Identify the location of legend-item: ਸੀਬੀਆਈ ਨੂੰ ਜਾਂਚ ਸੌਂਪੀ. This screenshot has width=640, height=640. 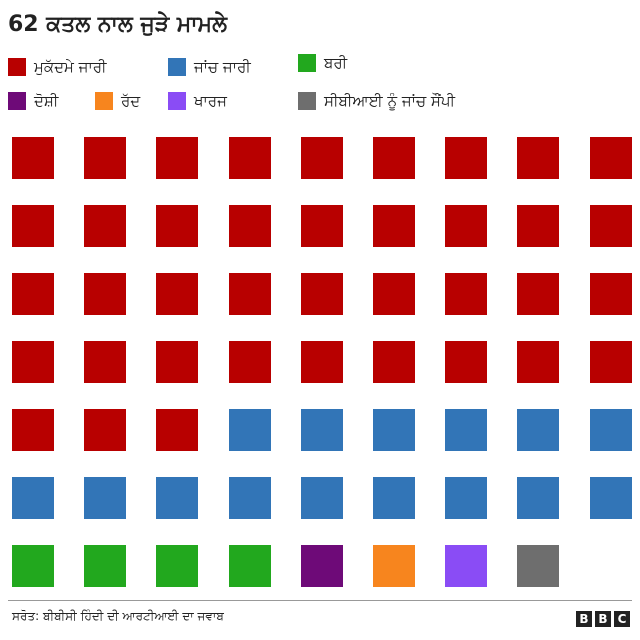
(376, 101).